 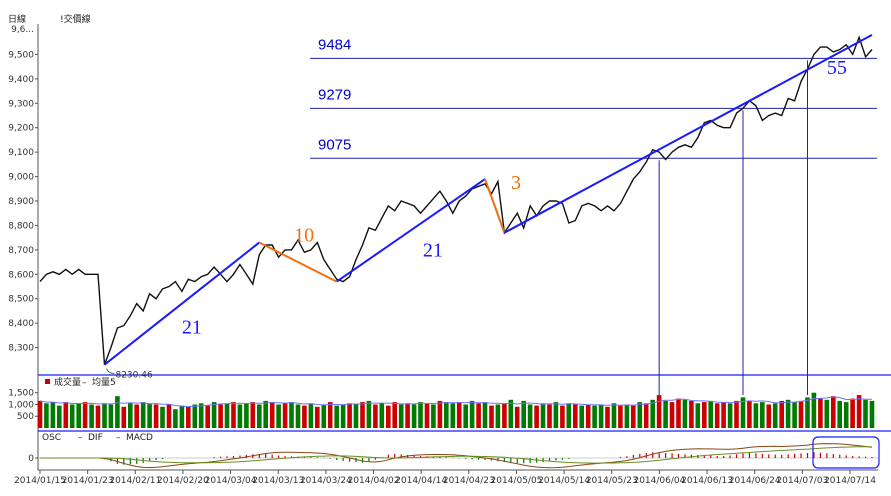 I want to click on date-tick-label: 2014/02/11, so click(x=135, y=481).